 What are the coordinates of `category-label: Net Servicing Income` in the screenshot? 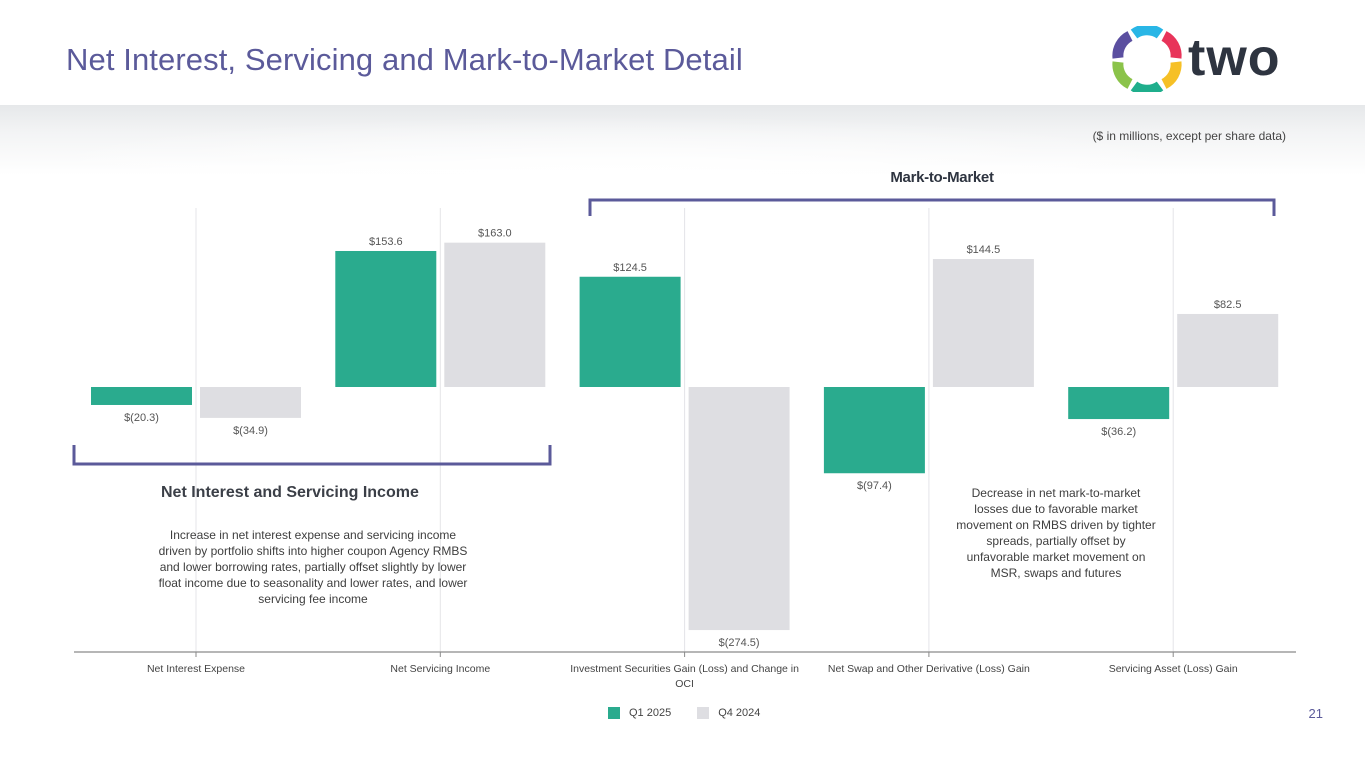 It's located at (440, 669).